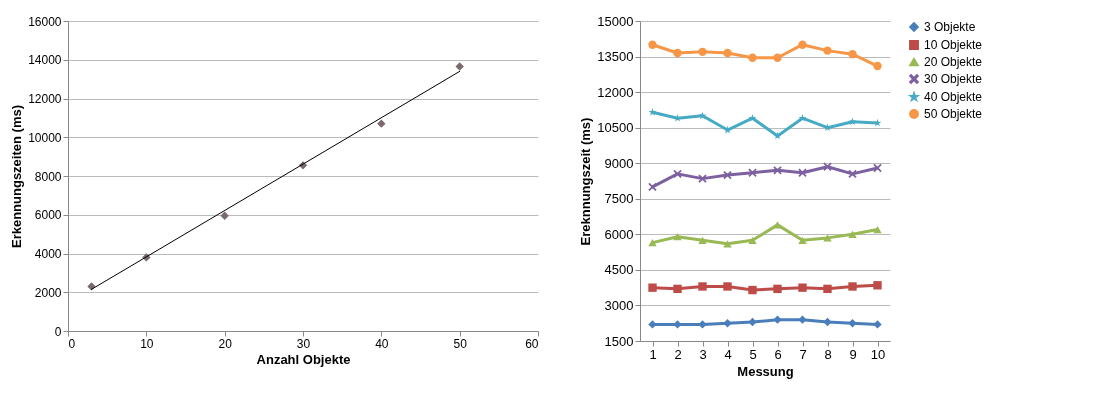 This screenshot has width=1108, height=403. I want to click on y-tick-label: 3000, so click(619, 305).